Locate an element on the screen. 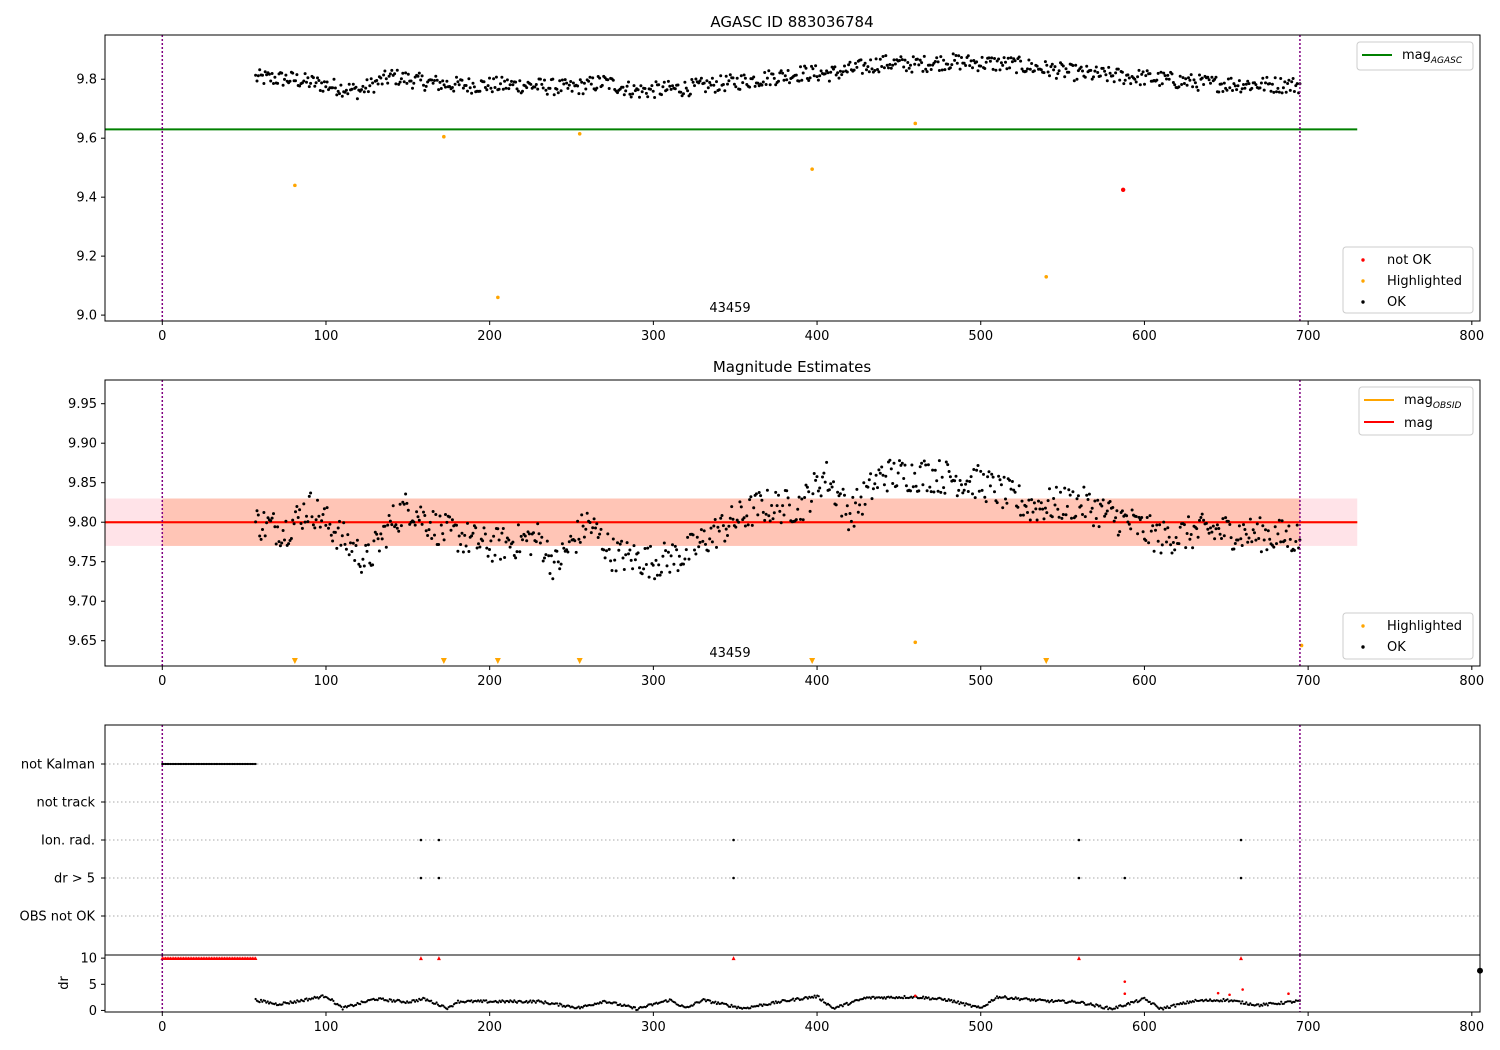 The image size is (1500, 1050). legend2-highlighted-label: Highlighted is located at coordinates (1424, 626).